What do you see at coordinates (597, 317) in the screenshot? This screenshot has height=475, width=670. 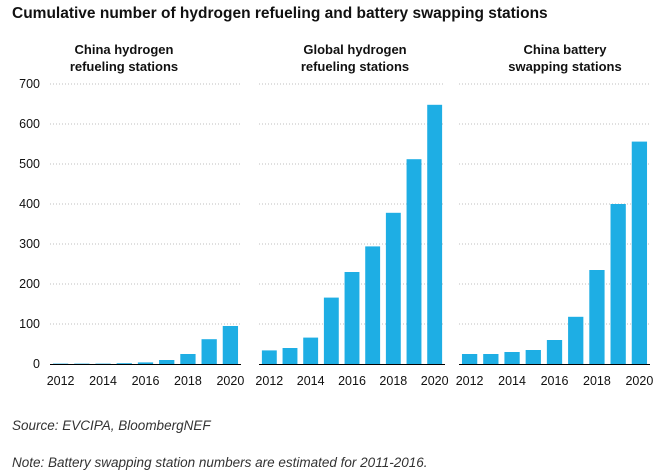 I see `bar-p3-2018` at bounding box center [597, 317].